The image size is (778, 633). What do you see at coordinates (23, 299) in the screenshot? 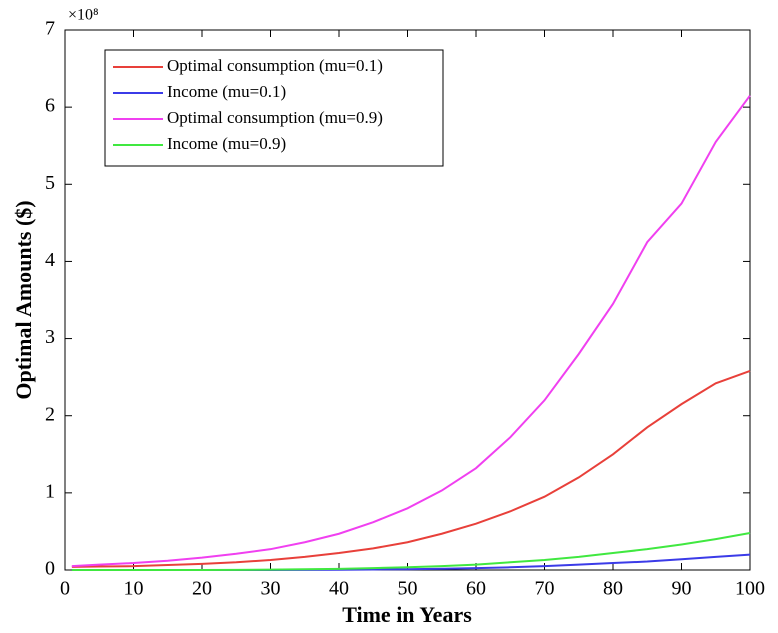
I see `y-axis-label: Optimal Amounts ($)` at bounding box center [23, 299].